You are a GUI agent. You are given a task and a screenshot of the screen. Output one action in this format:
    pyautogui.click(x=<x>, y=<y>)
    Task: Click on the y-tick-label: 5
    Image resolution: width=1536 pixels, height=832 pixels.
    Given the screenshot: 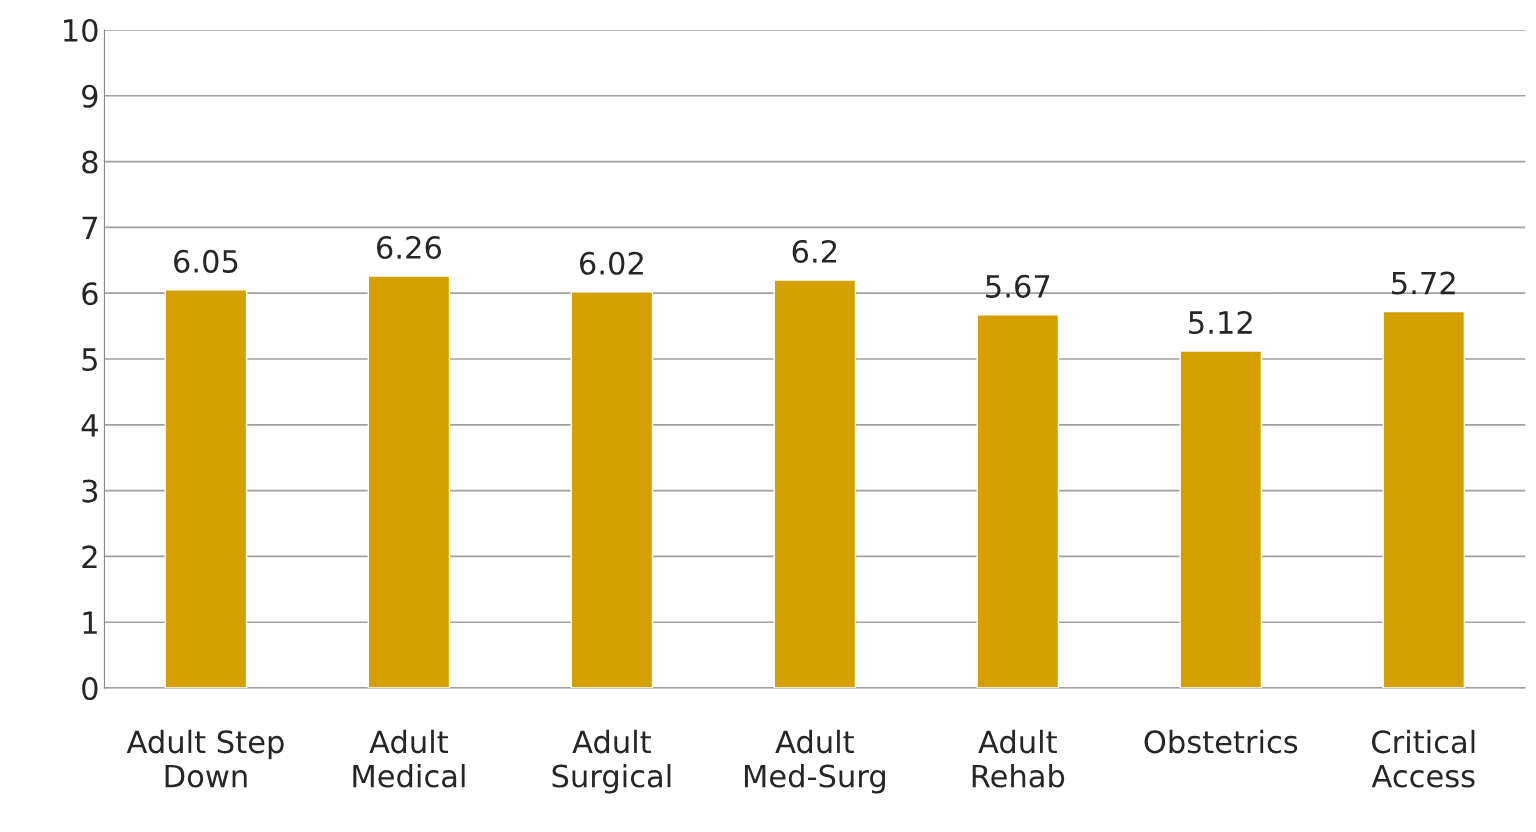 What is the action you would take?
    pyautogui.click(x=89, y=360)
    